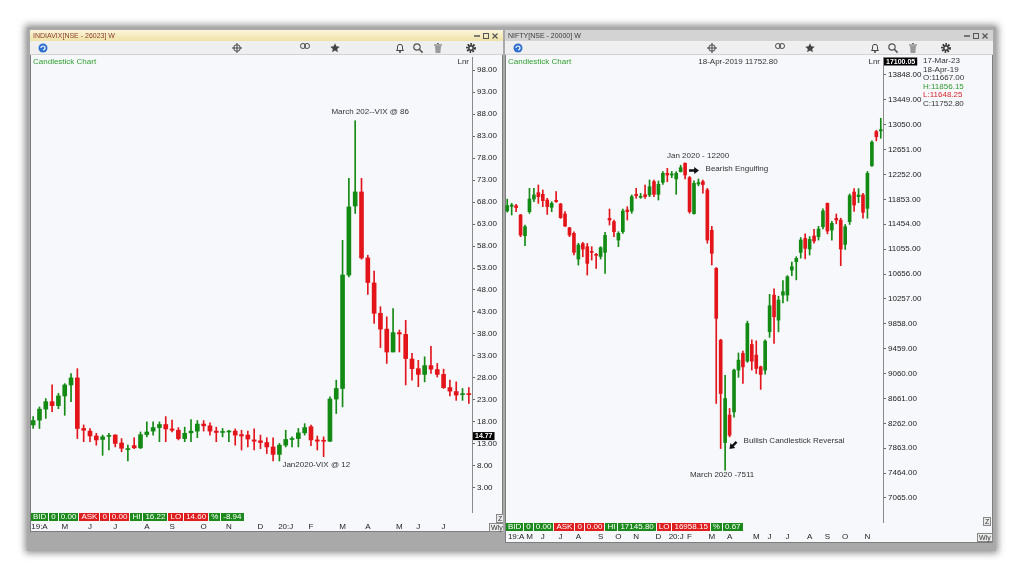  What do you see at coordinates (487, 70) in the screenshot?
I see `y-tick-label: 98.00` at bounding box center [487, 70].